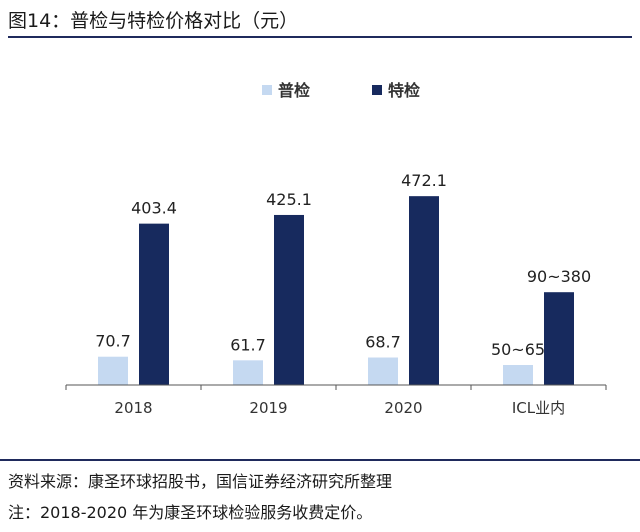  What do you see at coordinates (113, 341) in the screenshot?
I see `data-label-0-0: 70.7` at bounding box center [113, 341].